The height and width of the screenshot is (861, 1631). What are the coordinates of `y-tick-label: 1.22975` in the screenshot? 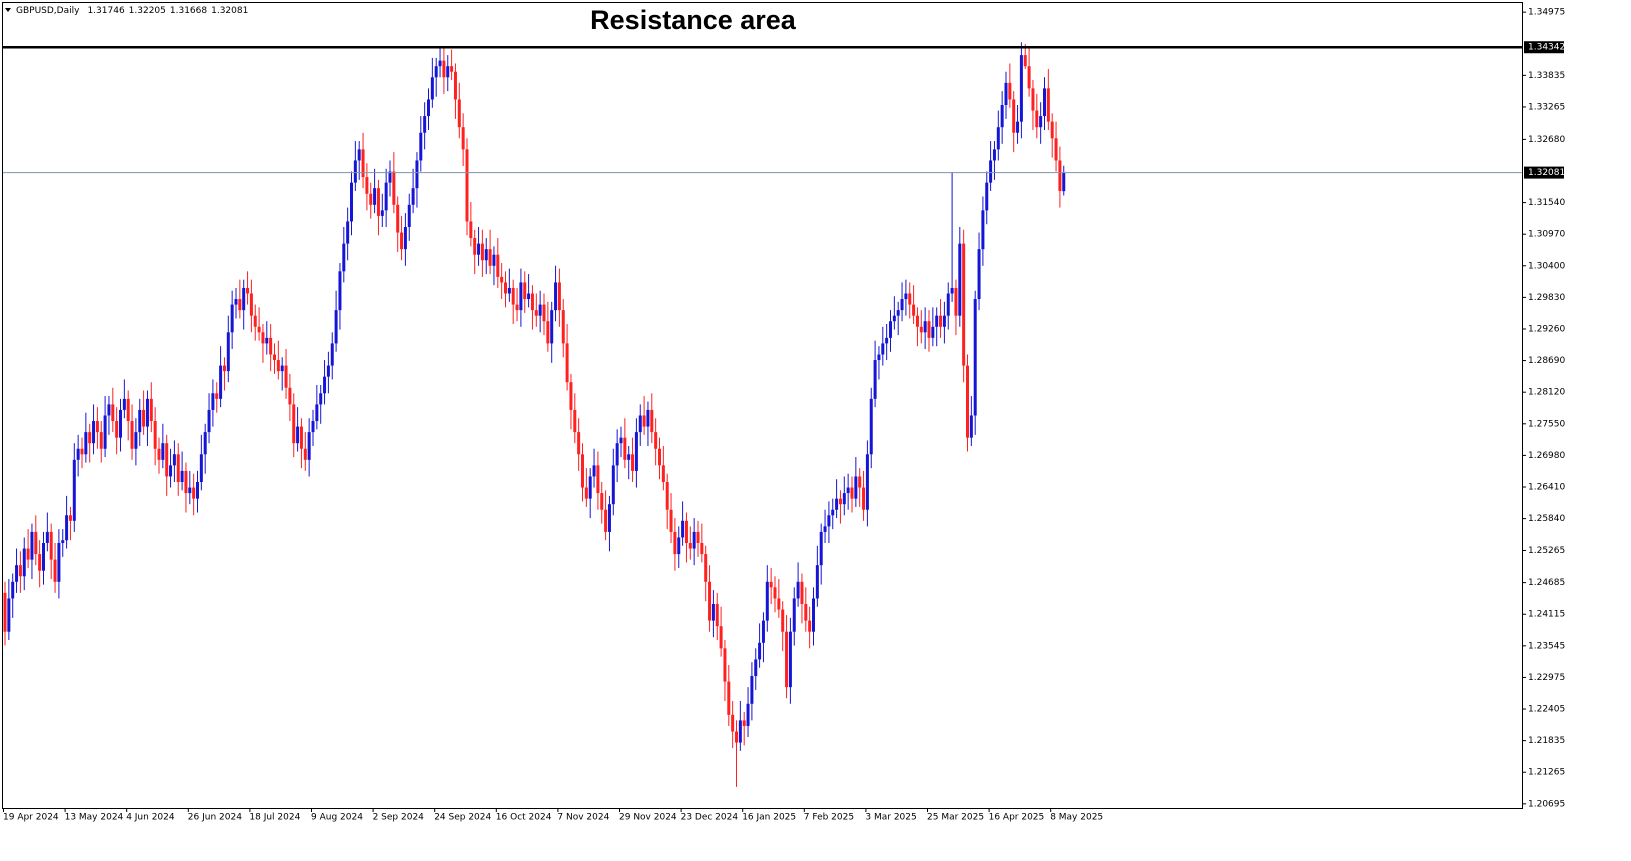 It's located at (1546, 678).